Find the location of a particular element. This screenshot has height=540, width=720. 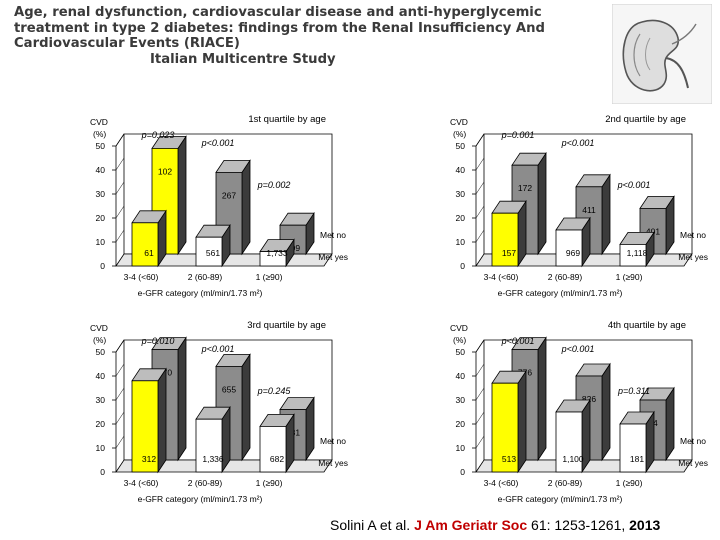

count-label-met-yes: 513 is located at coordinates (509, 459).